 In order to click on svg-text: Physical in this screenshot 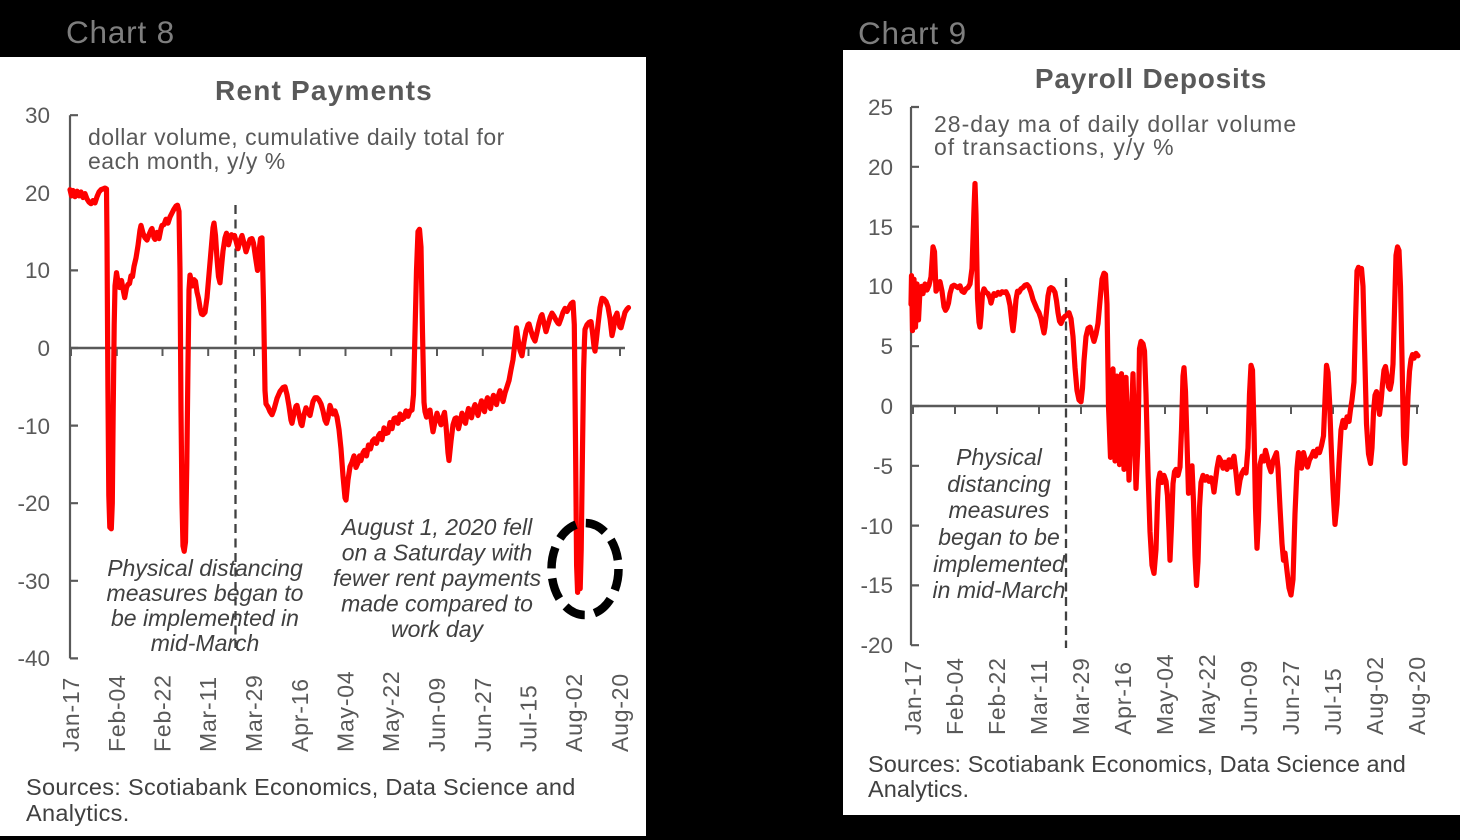, I will do `click(999, 457)`.